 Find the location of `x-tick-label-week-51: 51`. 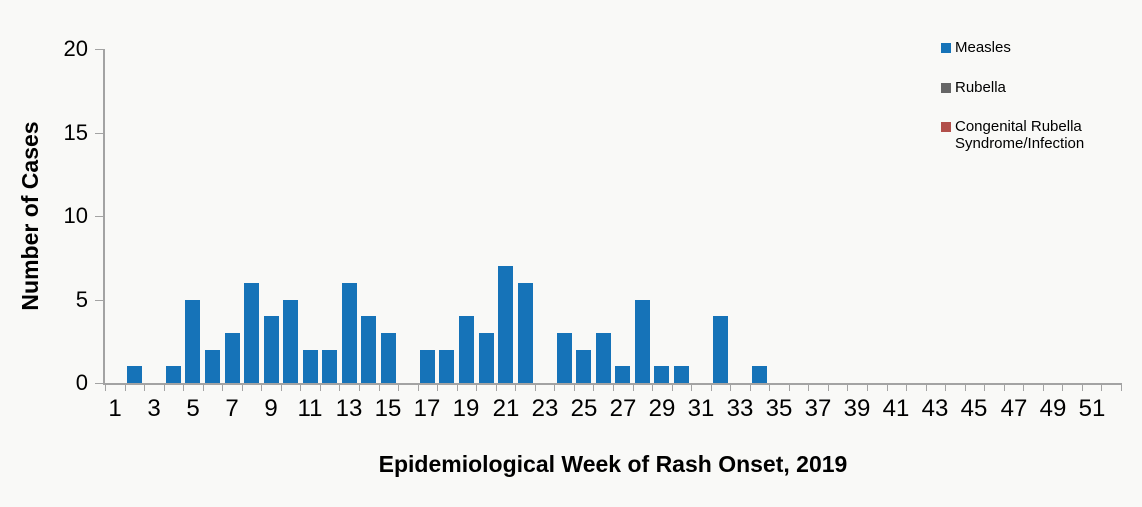

x-tick-label-week-51: 51 is located at coordinates (1092, 408).